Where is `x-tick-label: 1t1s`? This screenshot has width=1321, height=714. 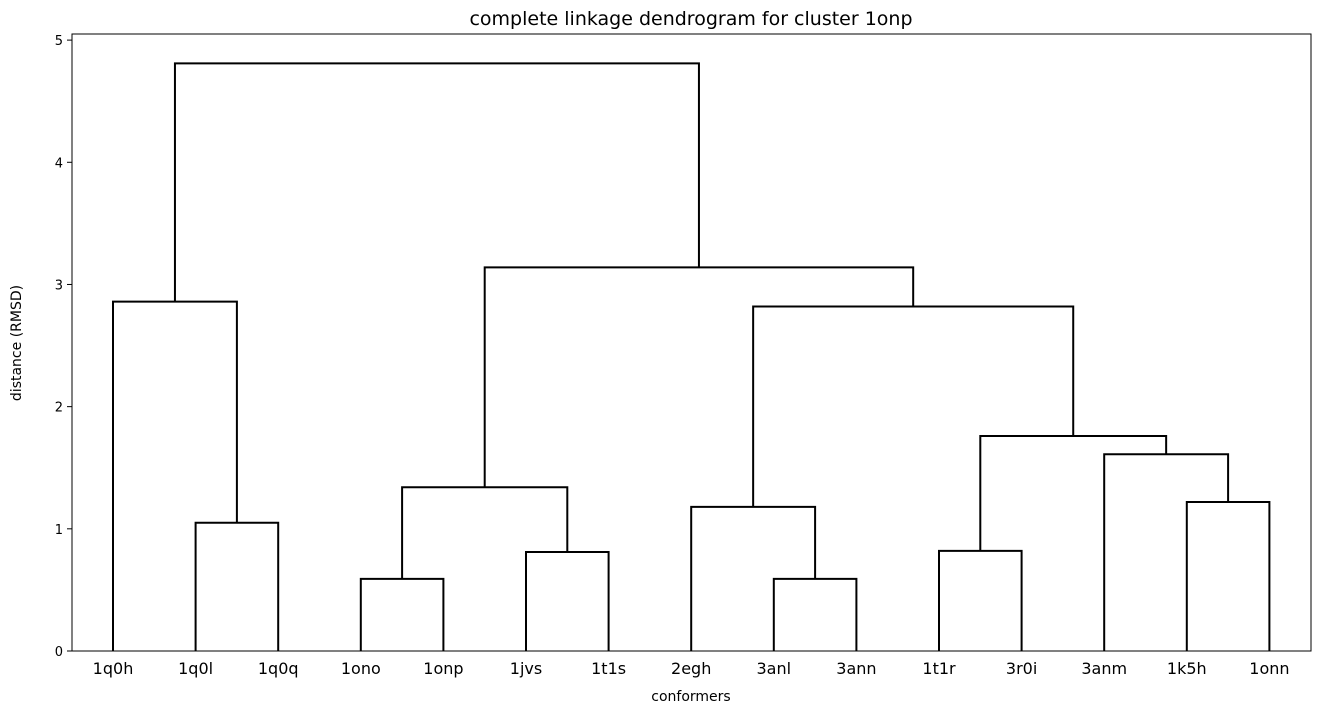 x-tick-label: 1t1s is located at coordinates (608, 668).